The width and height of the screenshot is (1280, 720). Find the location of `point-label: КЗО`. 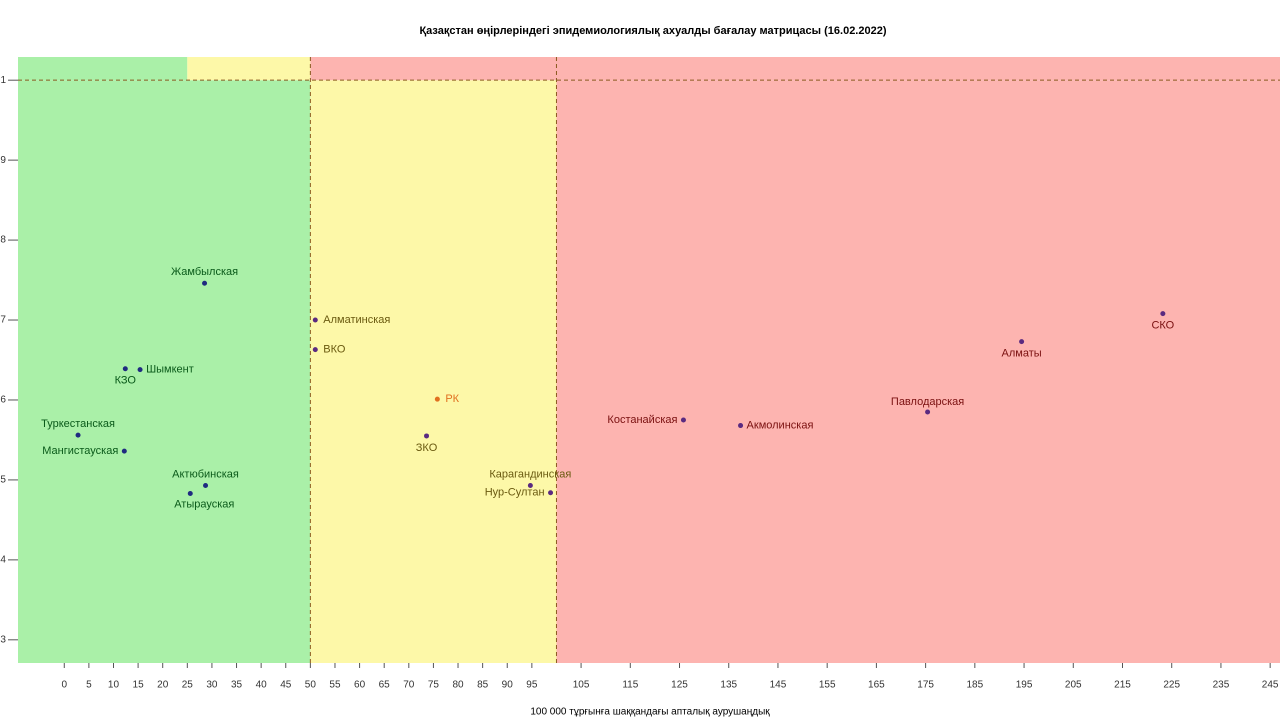

point-label: КЗО is located at coordinates (126, 381).